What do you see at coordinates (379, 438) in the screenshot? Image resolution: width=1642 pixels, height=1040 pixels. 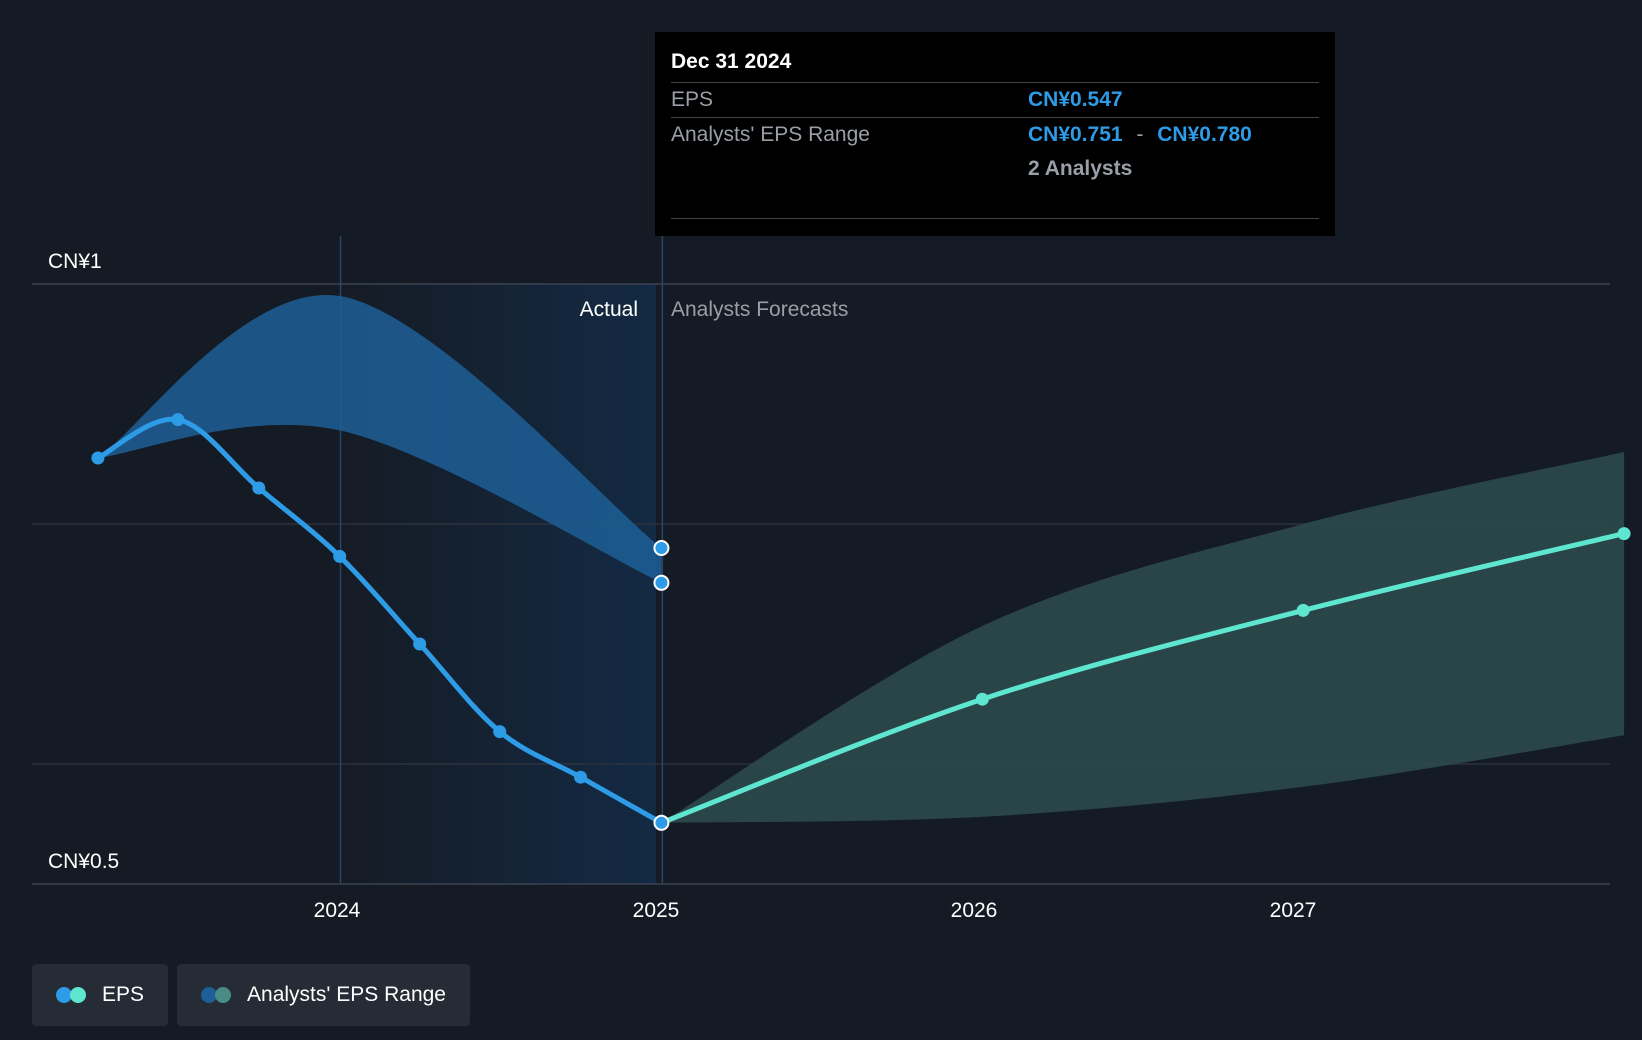 I see `analyst-range-past-area` at bounding box center [379, 438].